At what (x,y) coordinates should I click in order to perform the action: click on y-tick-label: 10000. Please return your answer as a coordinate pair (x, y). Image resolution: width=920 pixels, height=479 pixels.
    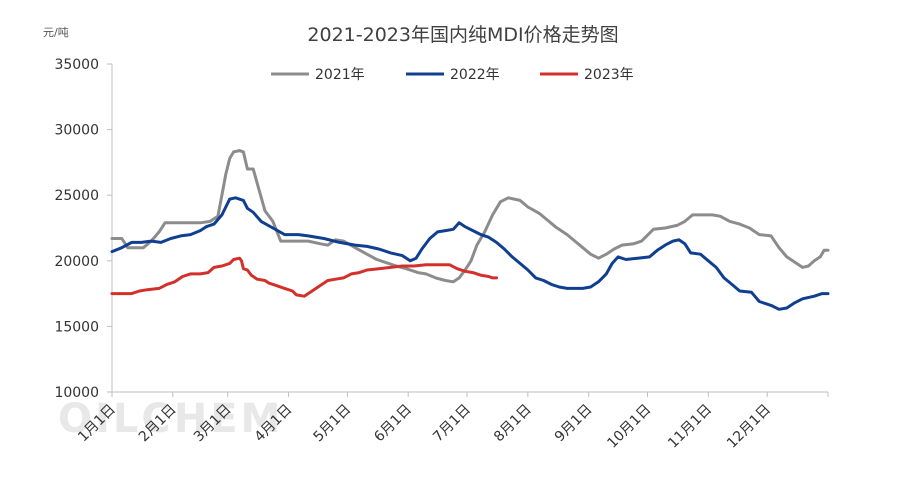
    Looking at the image, I should click on (76, 393).